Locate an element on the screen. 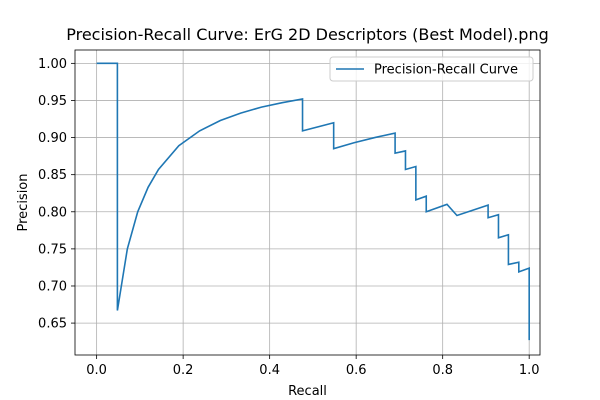 The image size is (600, 400). y-tick-label: 0.65 is located at coordinates (52, 324).